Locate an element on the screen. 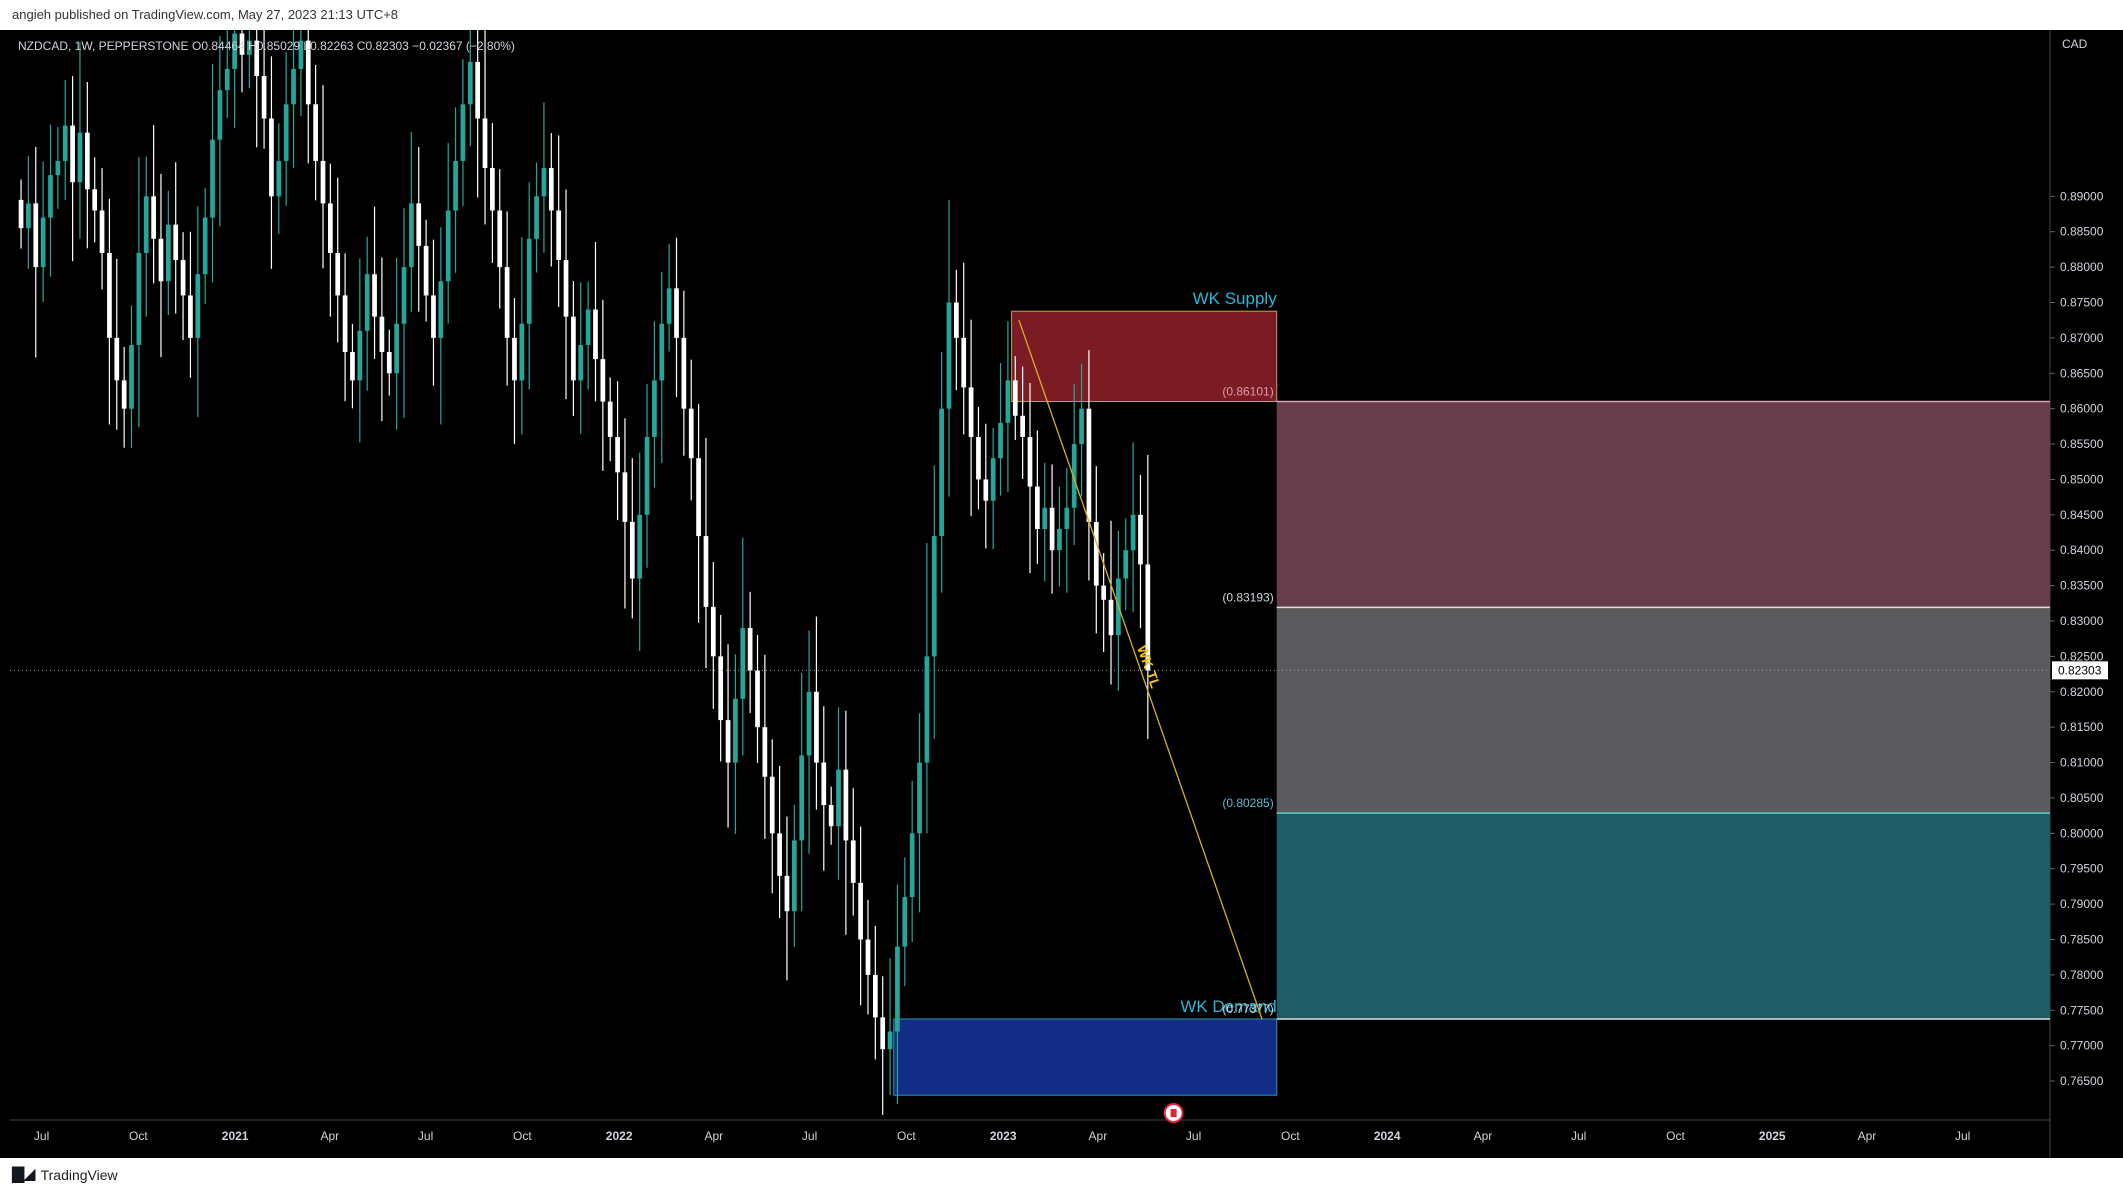  price-tick-label: 0.84000 is located at coordinates (2082, 550).